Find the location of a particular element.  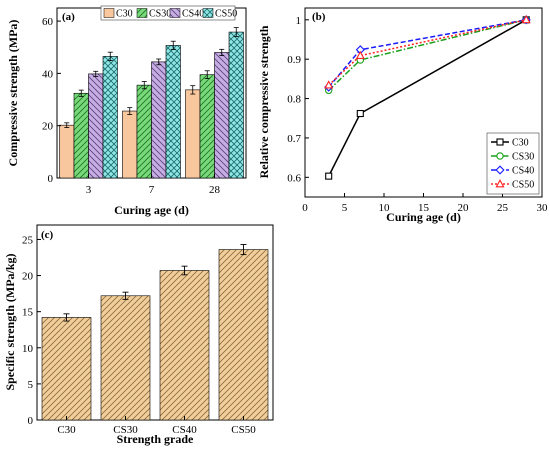

line-cs50 is located at coordinates (427, 52).